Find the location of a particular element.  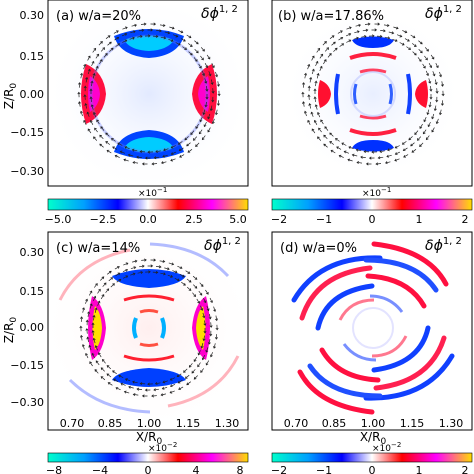

panel-label: (b) w/a=17.86% is located at coordinates (331, 16).